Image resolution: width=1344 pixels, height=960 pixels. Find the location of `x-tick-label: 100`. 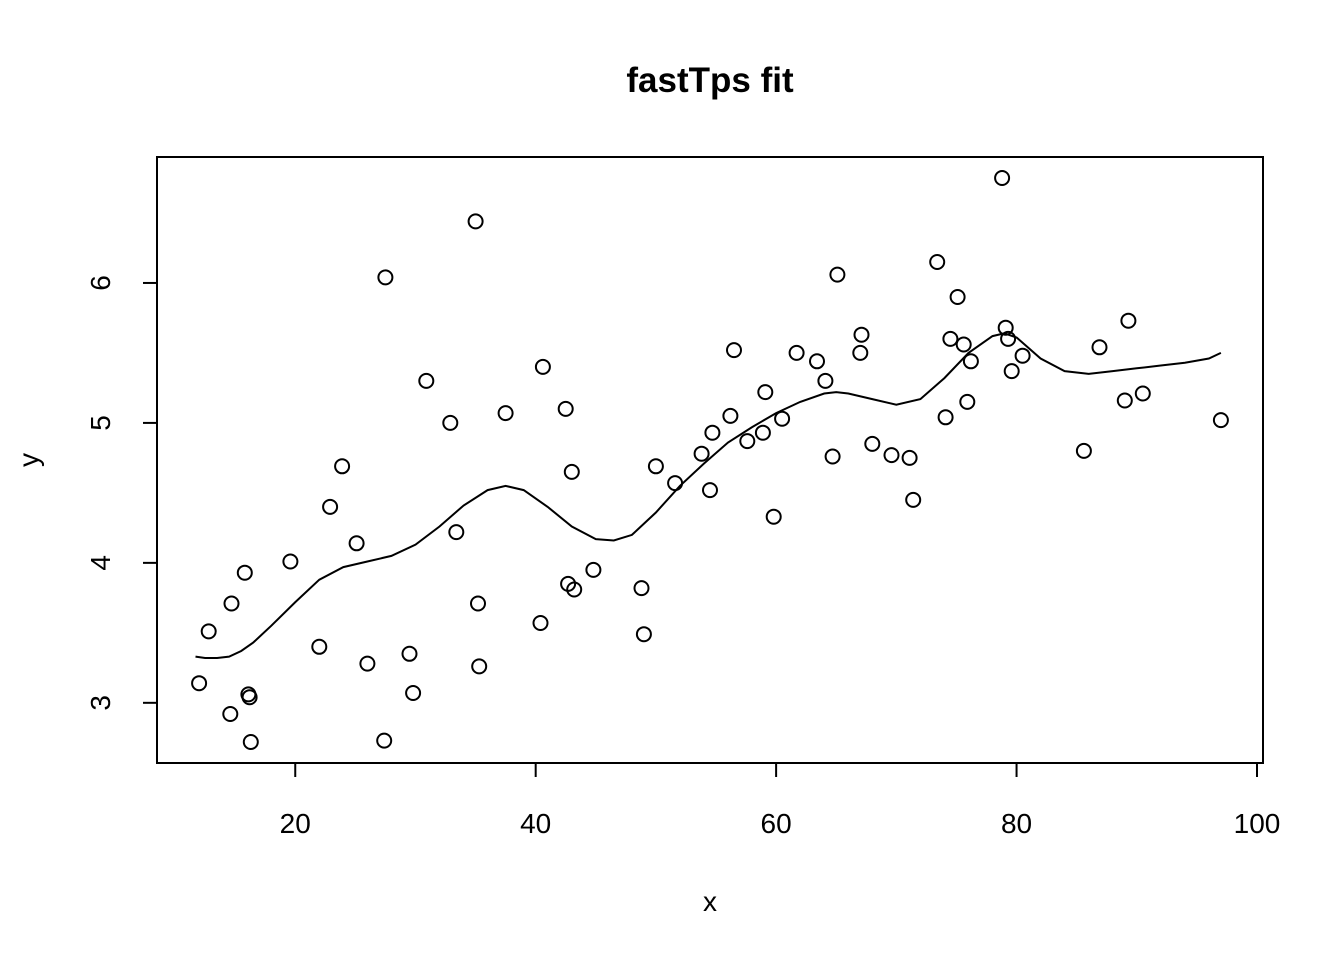

x-tick-label: 100 is located at coordinates (1257, 823).